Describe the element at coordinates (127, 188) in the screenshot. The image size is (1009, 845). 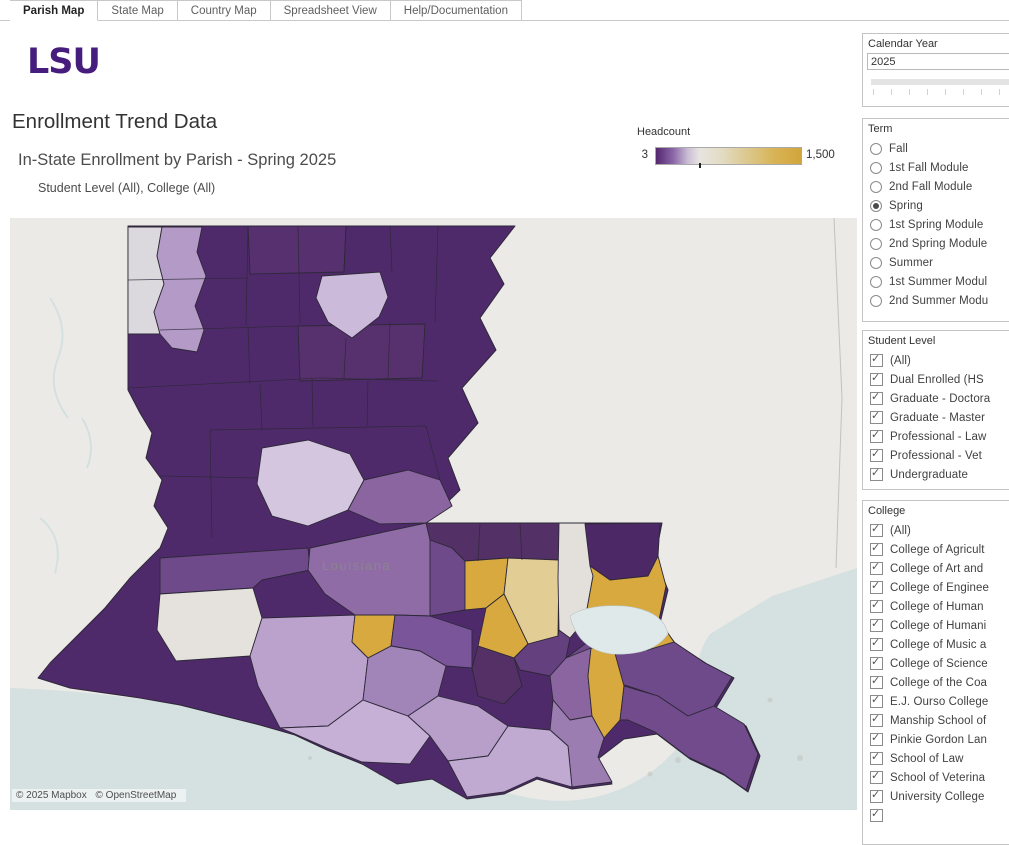
I see `filter-caption: Student Level (All), College (All)` at that location.